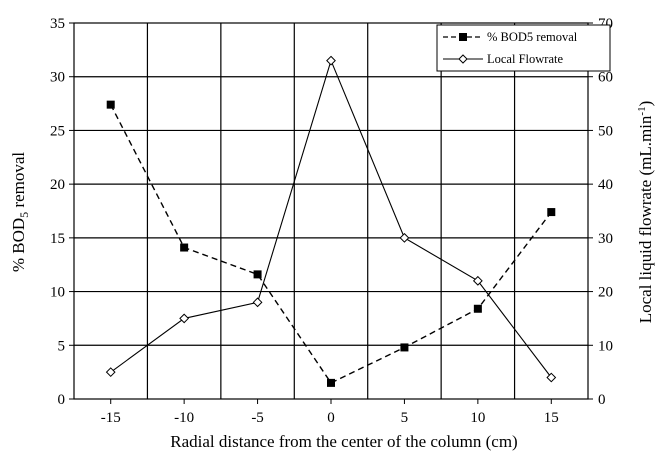 The width and height of the screenshot is (667, 457). I want to click on y-right-tick-label: 20, so click(605, 293).